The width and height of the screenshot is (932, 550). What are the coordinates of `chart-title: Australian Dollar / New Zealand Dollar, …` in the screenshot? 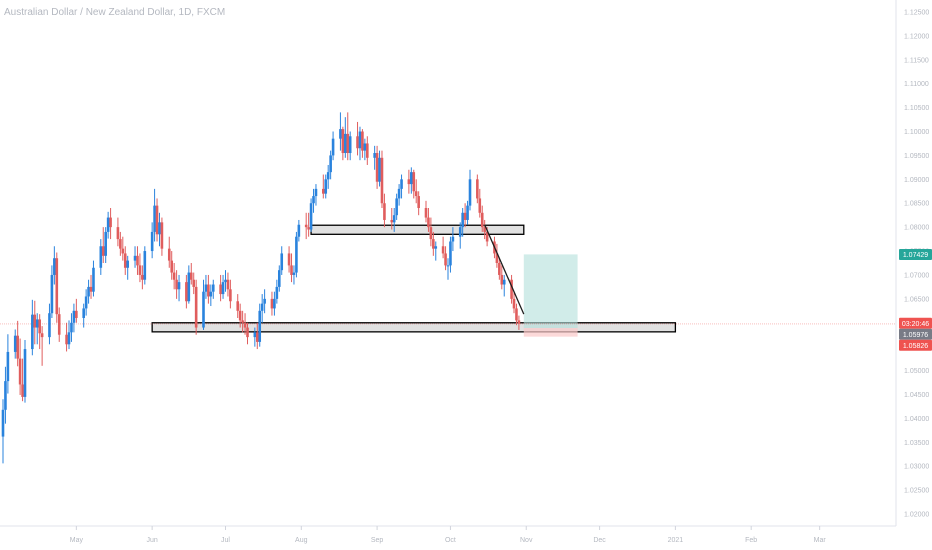 It's located at (114, 12).